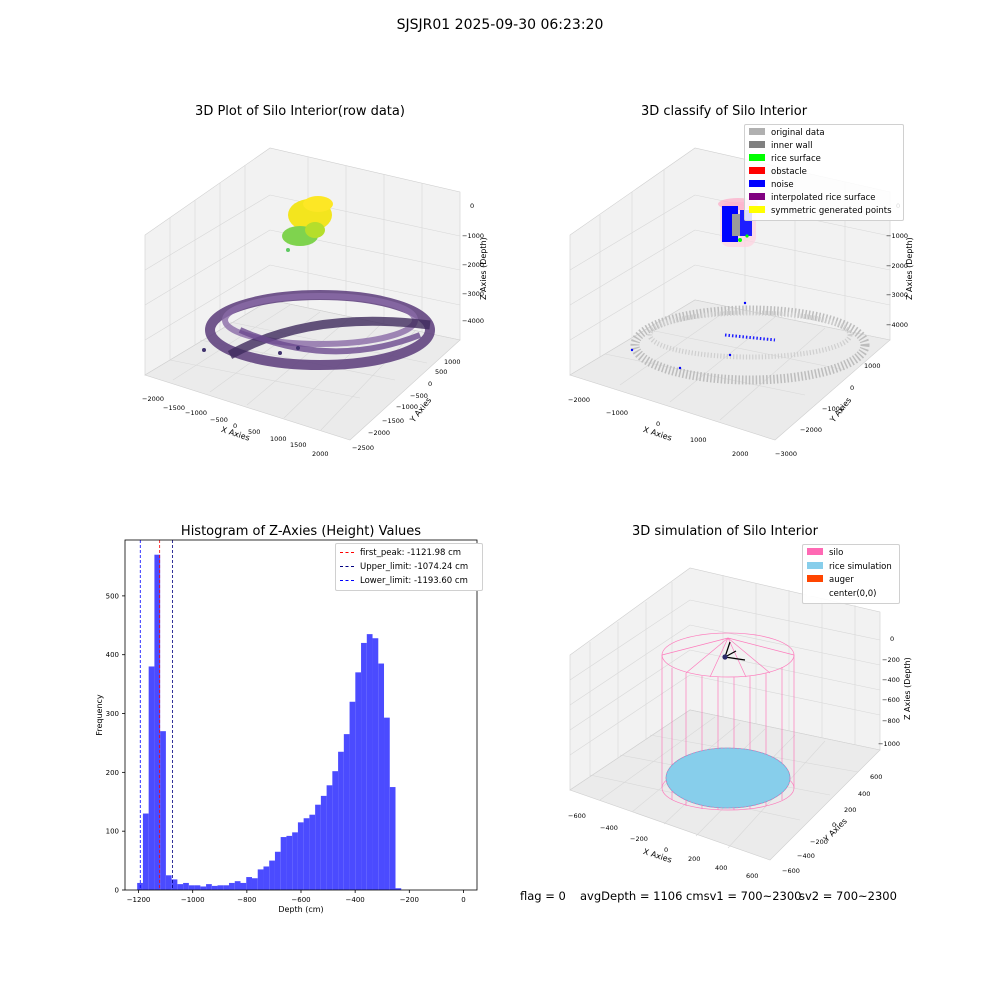 Image resolution: width=1000 pixels, height=1000 pixels. Describe the element at coordinates (301, 531) in the screenshot. I see `histogram-title: Histogram of Z-Axies (Height) Values` at that location.